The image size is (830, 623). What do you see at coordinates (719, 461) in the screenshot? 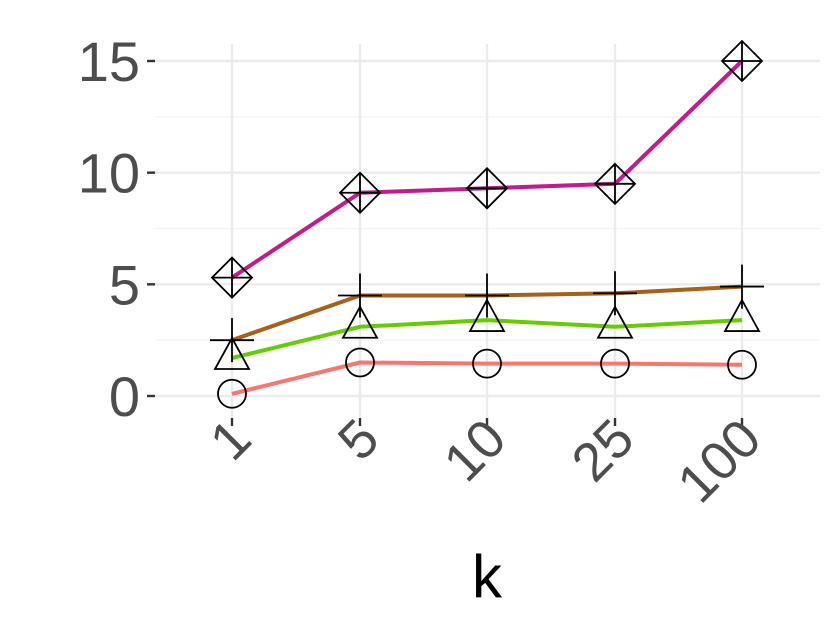
I see `x-tick-label: 100` at bounding box center [719, 461].